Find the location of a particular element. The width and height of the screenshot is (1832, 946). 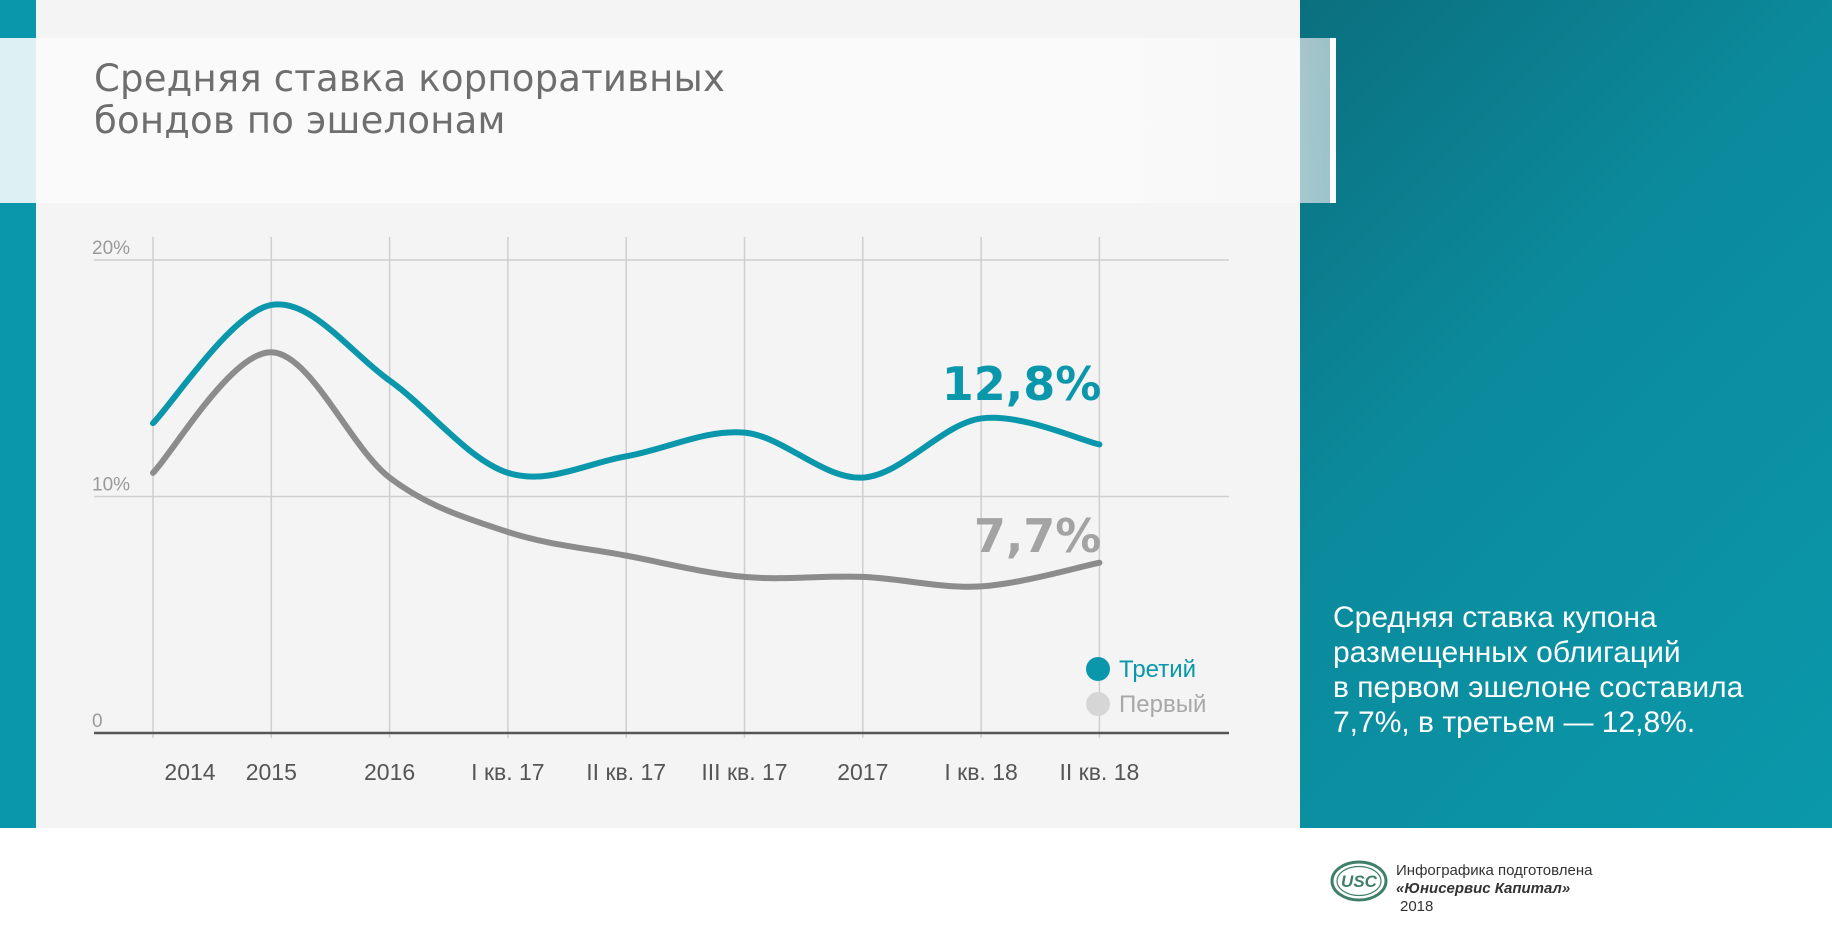

x-tick-label: I кв. 17 is located at coordinates (507, 772).